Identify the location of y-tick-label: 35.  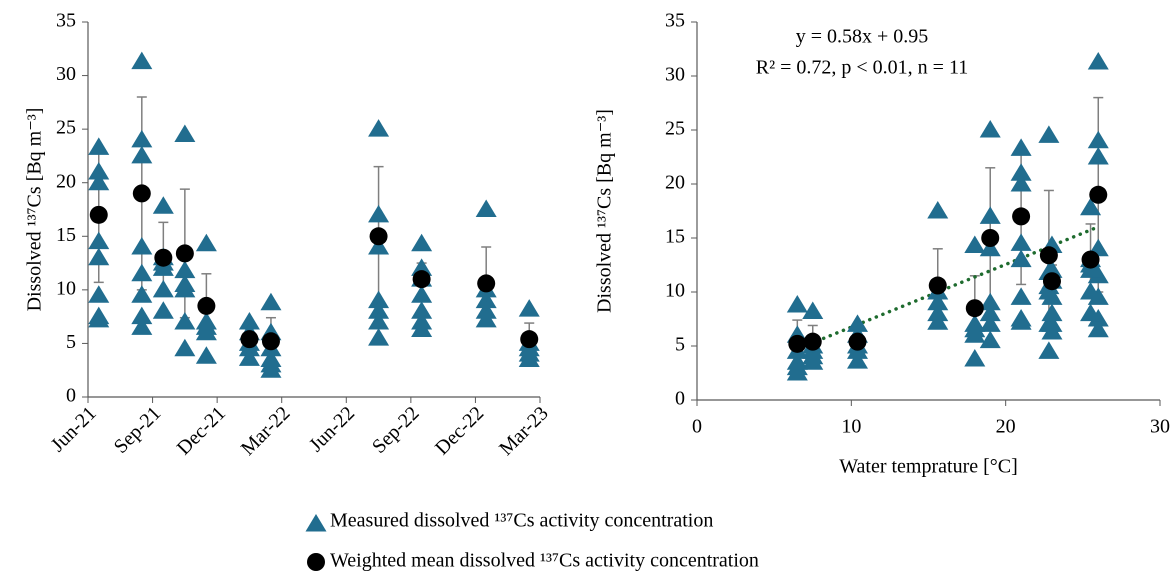
(675, 21).